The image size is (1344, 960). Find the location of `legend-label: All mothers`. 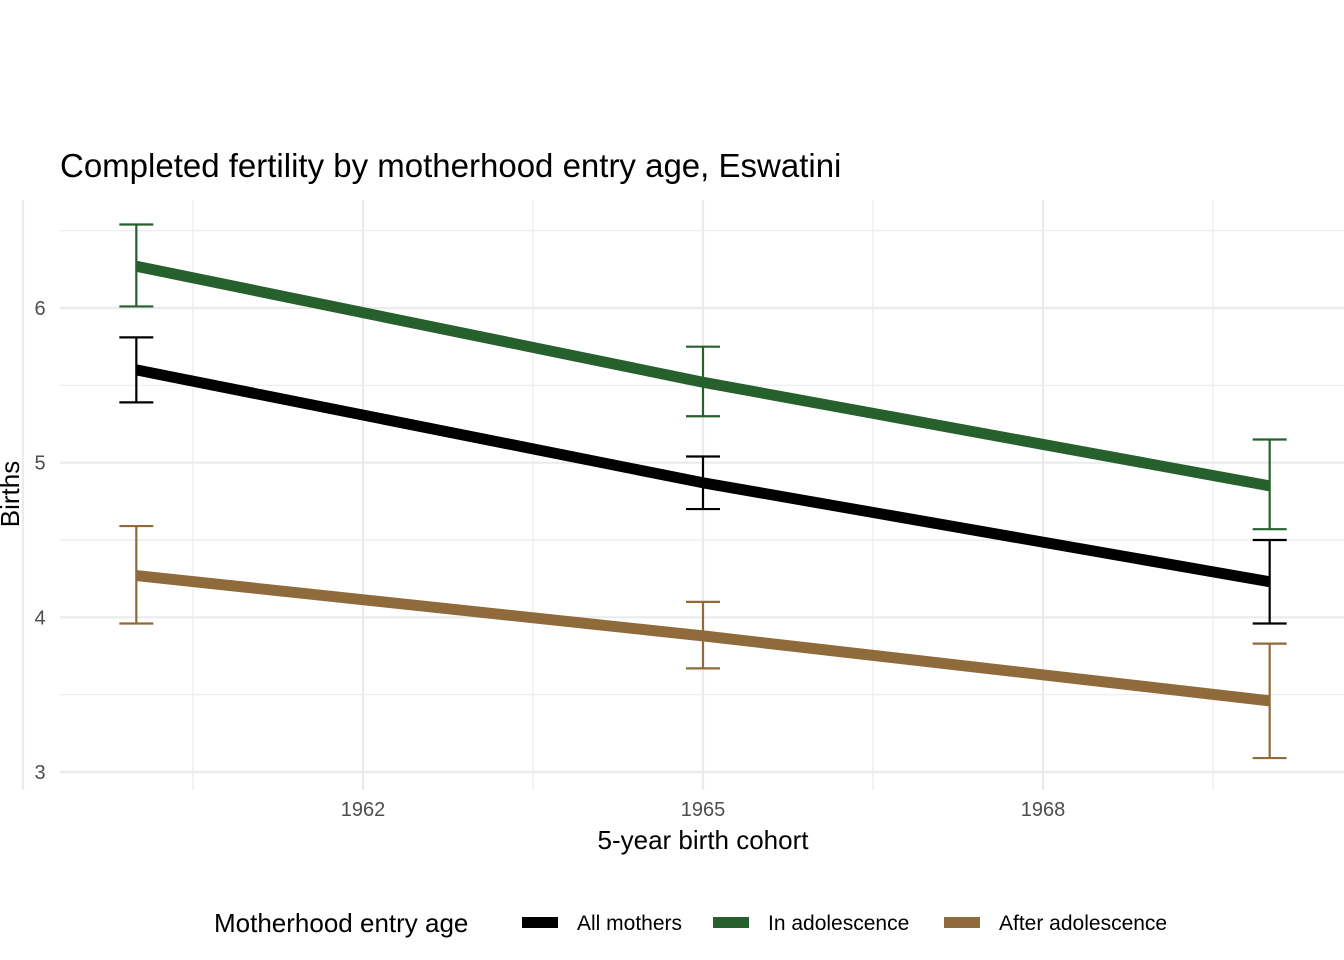

legend-label: All mothers is located at coordinates (629, 923).